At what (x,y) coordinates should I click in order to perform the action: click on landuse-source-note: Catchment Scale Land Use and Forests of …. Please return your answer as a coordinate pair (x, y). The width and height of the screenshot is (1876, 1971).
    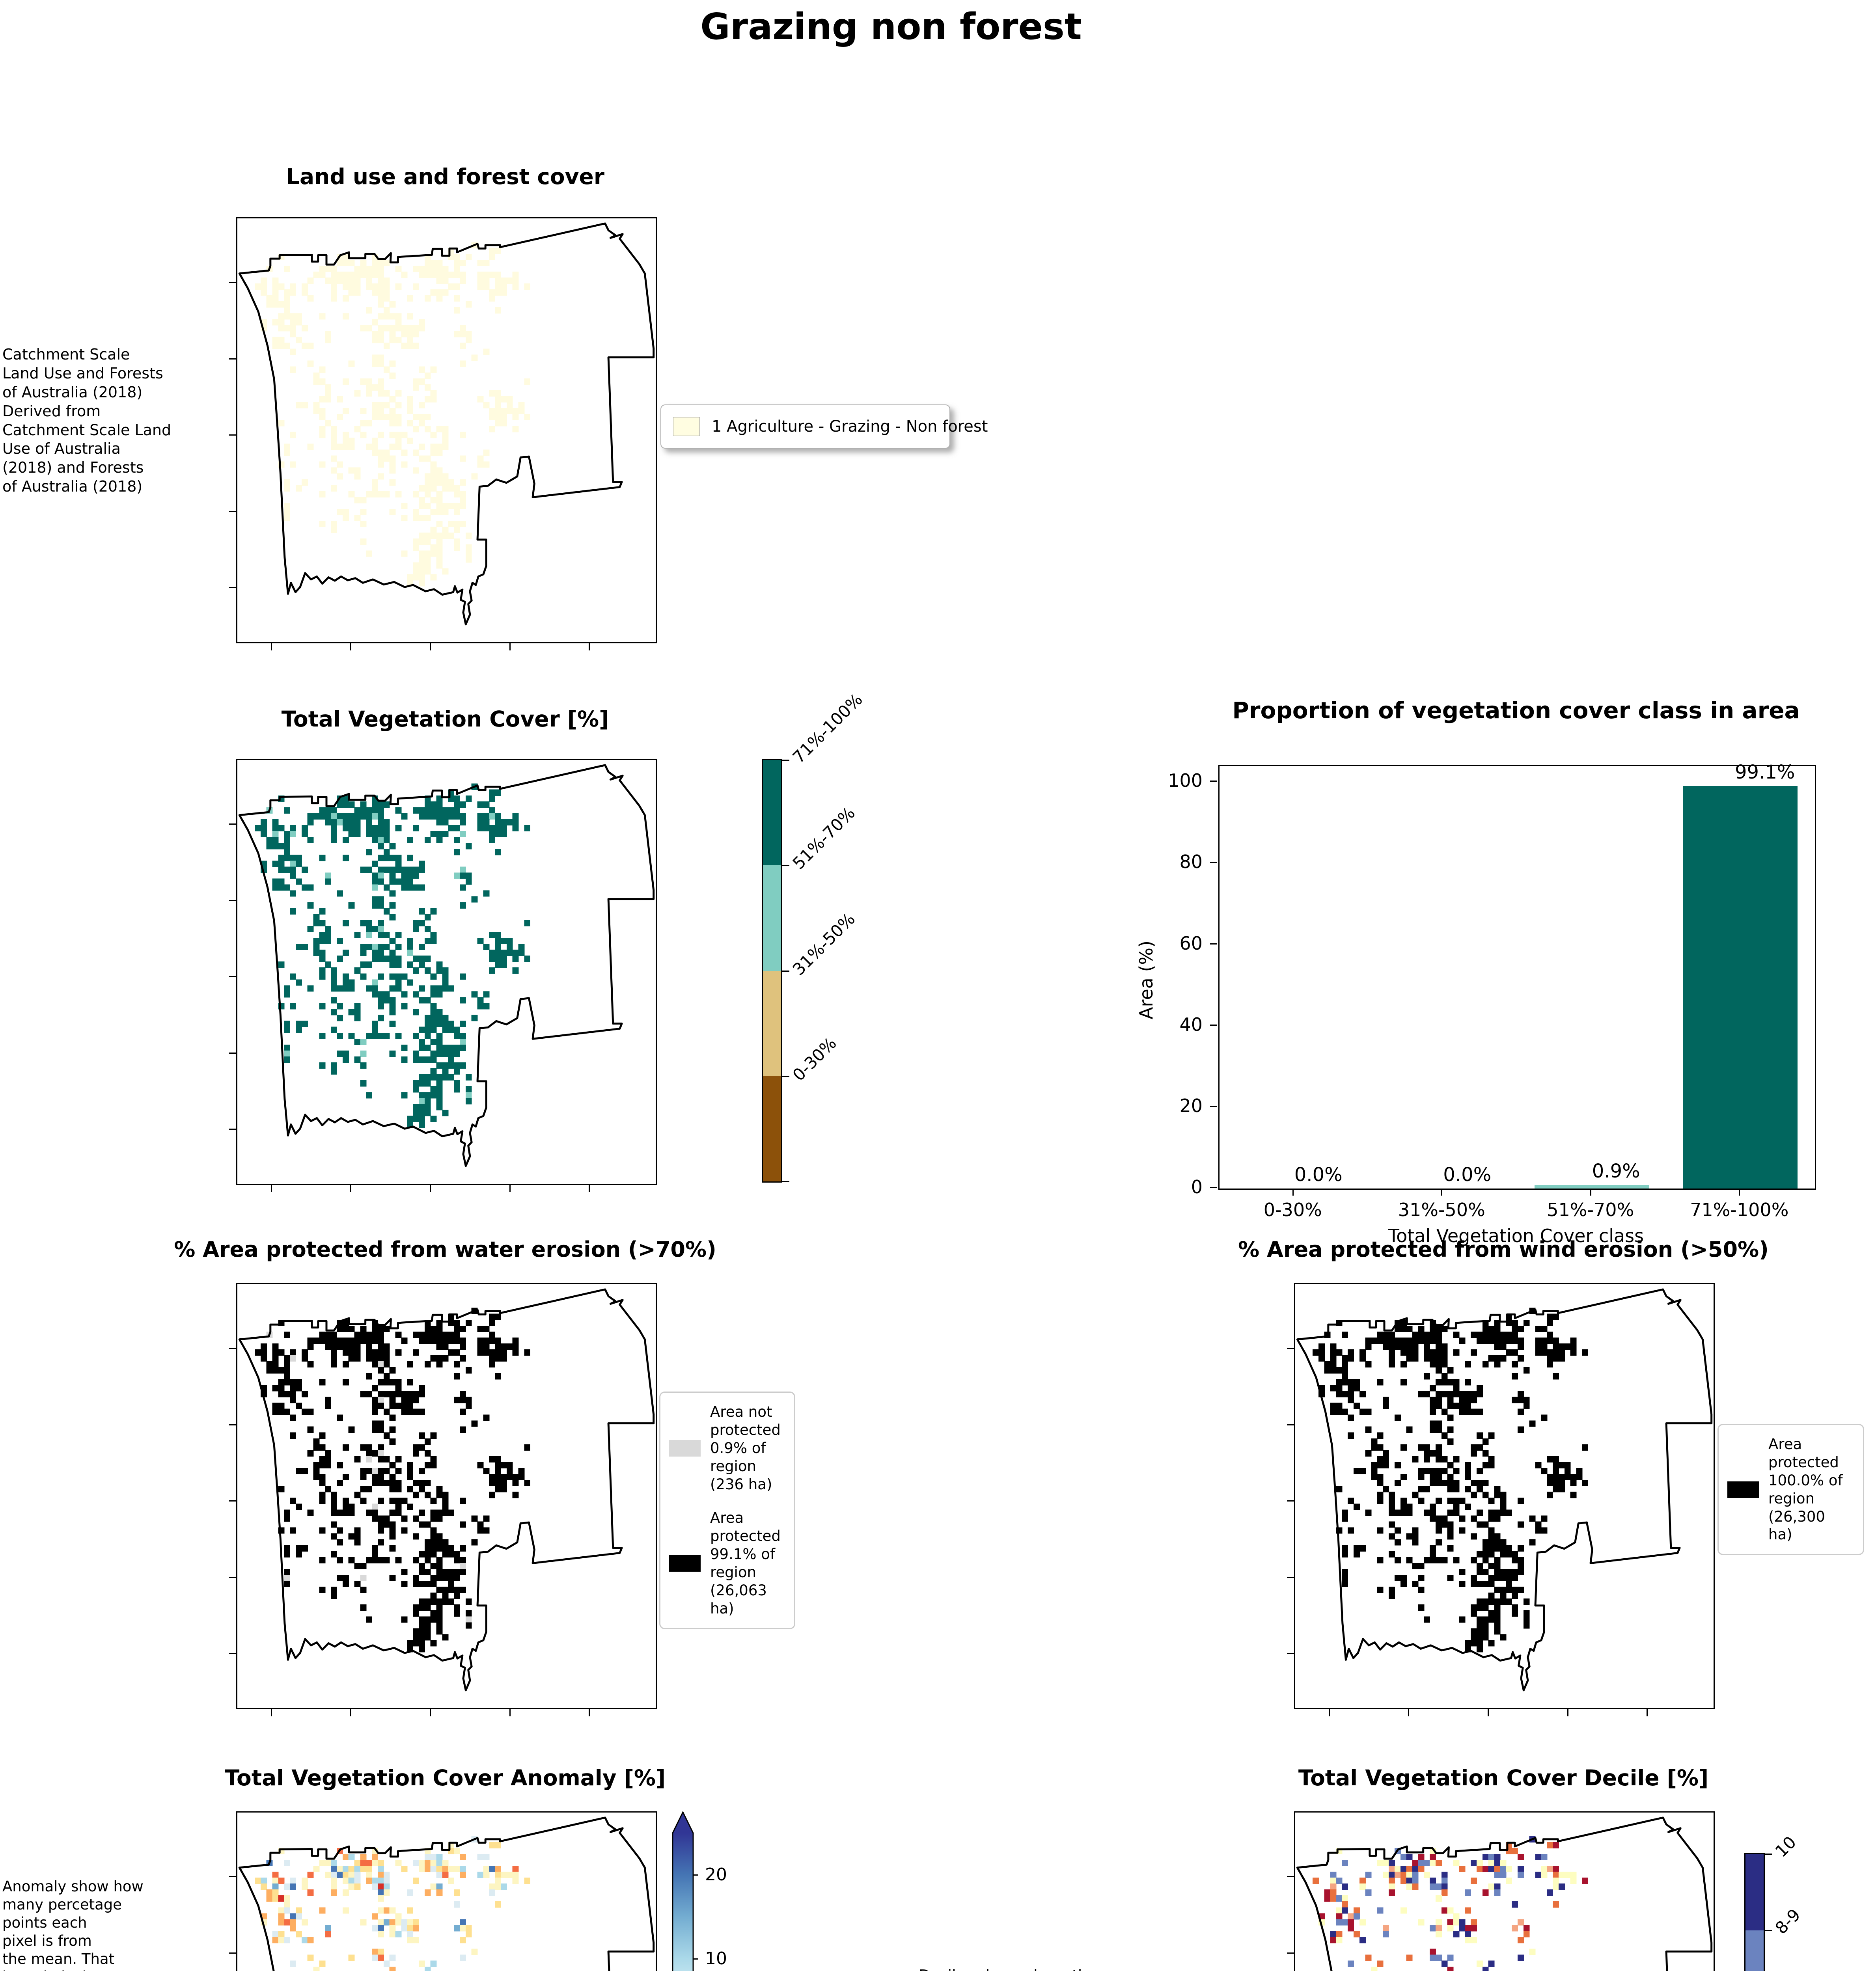
    Looking at the image, I should click on (87, 421).